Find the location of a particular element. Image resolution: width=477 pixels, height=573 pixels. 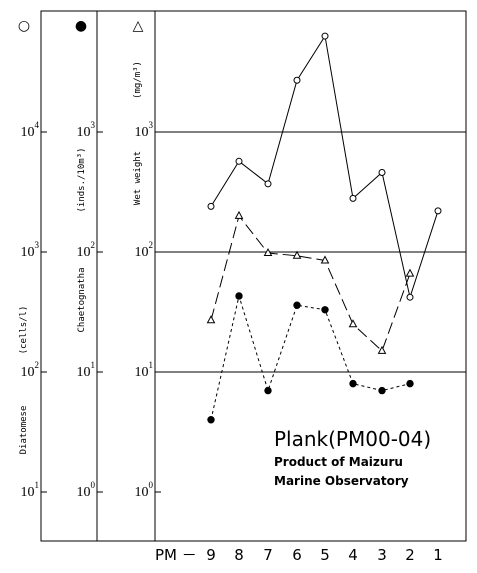

chart-title: Plank(PM00-04) is located at coordinates (352, 439).